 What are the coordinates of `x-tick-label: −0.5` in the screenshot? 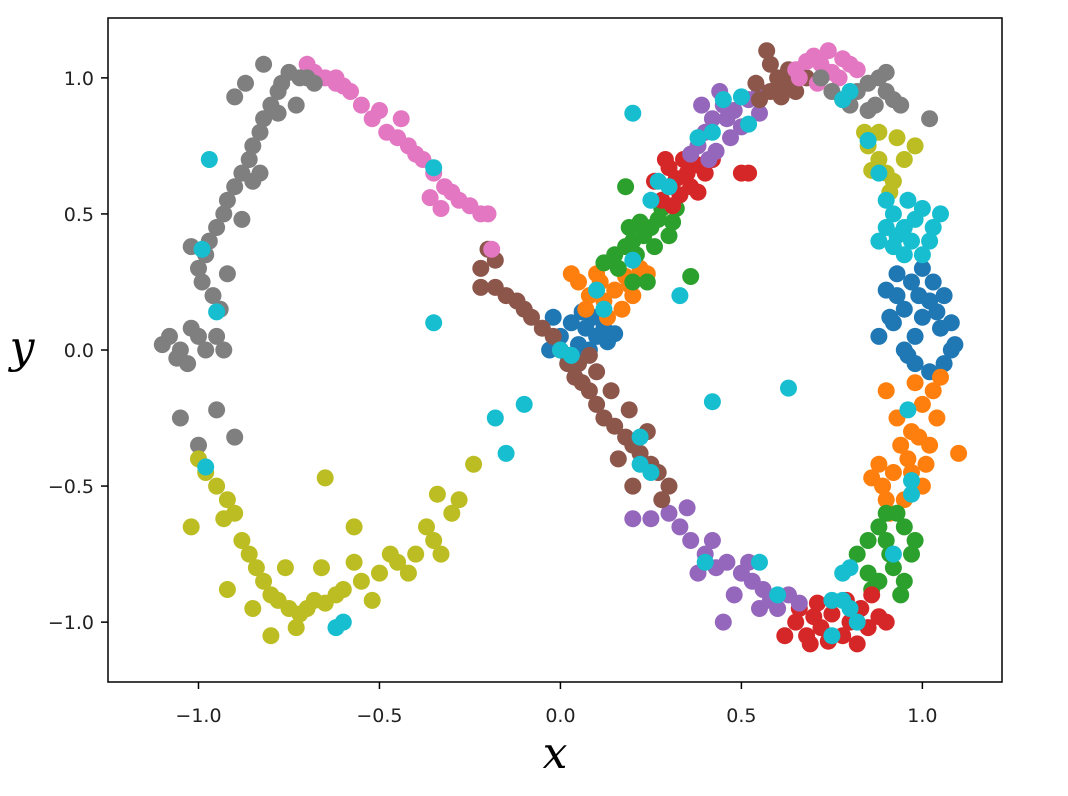 It's located at (379, 716).